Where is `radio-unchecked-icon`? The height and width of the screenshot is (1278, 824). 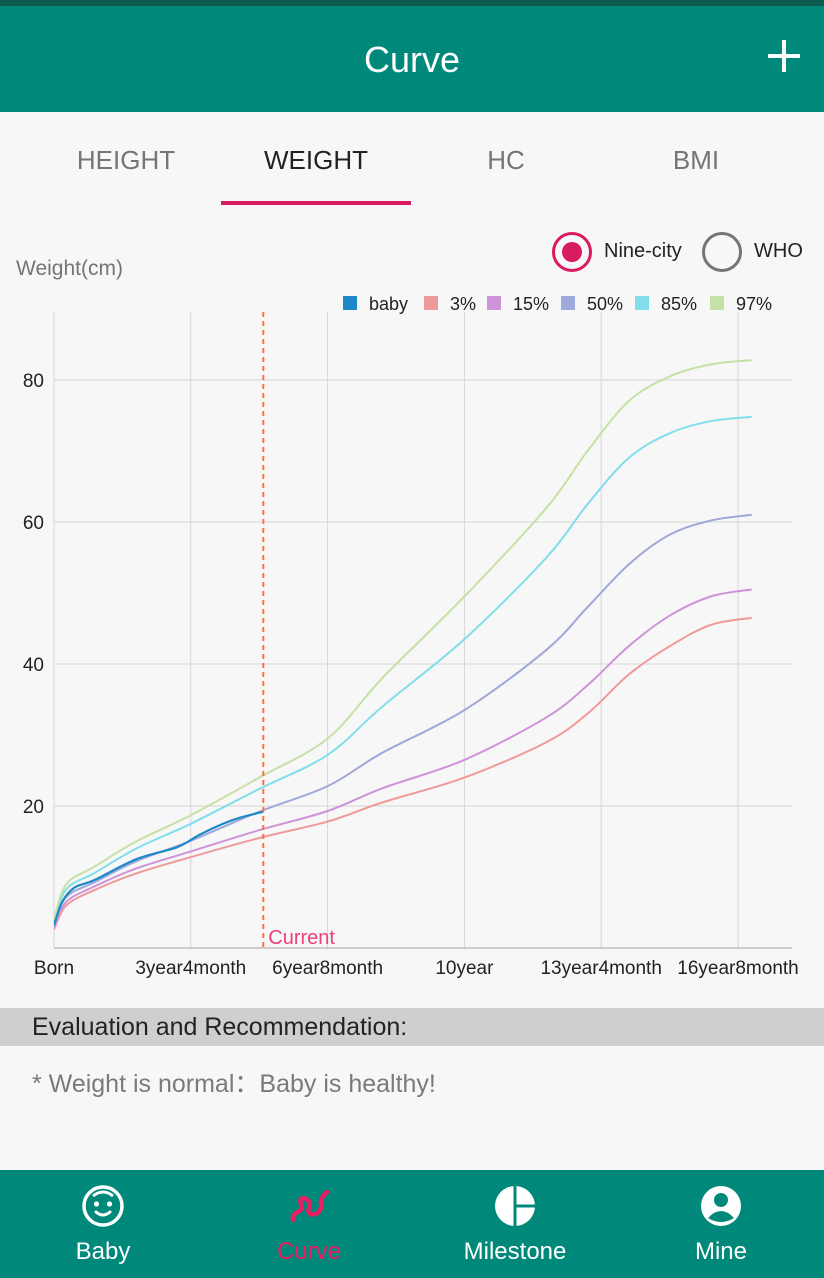
radio-unchecked-icon is located at coordinates (722, 252).